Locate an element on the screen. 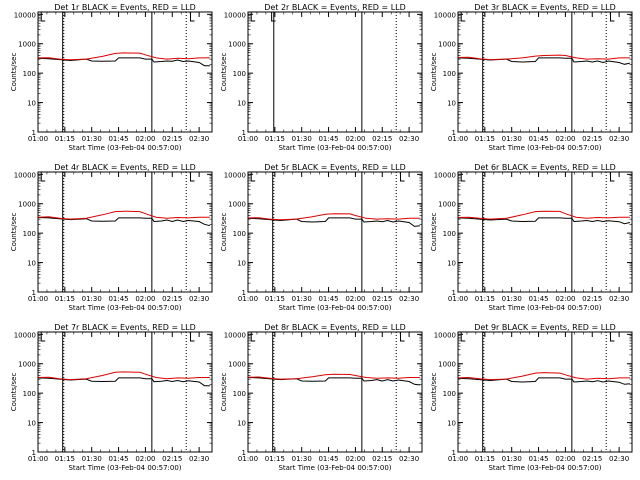 Image resolution: width=640 pixels, height=480 pixels. panel-title: Det 1r BLACK = Events, RED = LLD is located at coordinates (125, 7).